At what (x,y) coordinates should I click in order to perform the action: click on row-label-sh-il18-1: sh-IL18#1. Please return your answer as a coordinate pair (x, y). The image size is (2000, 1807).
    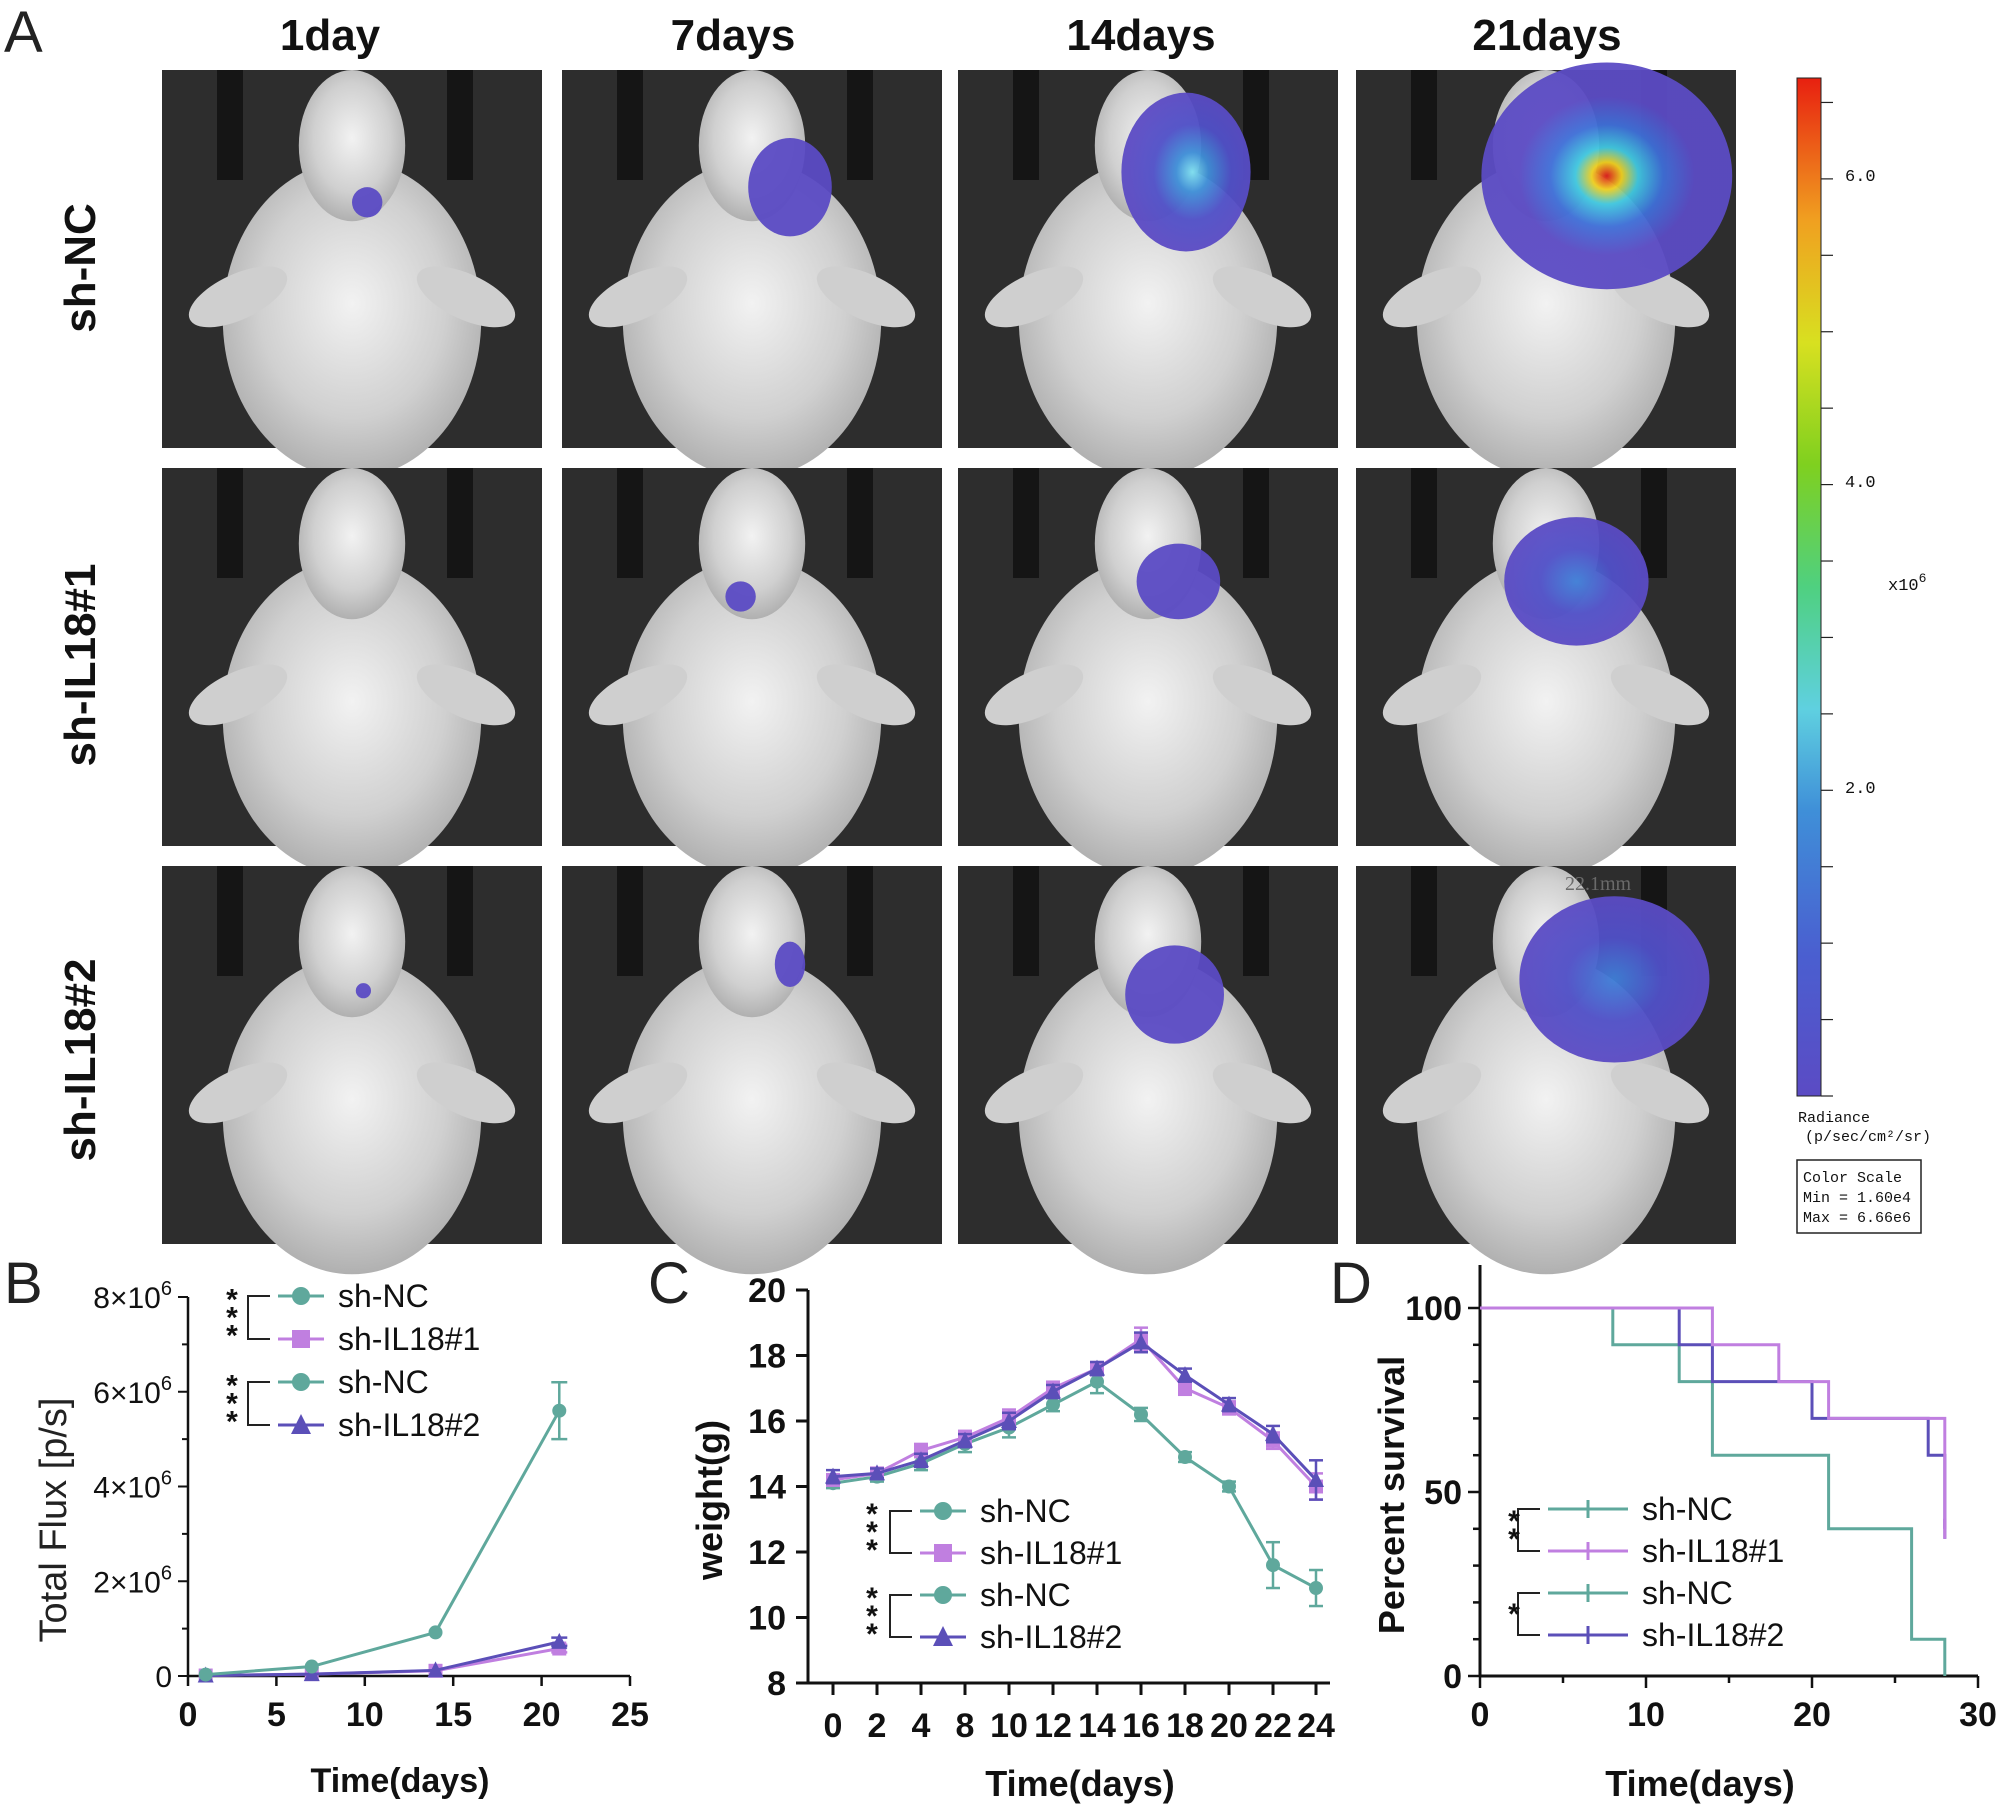
    Looking at the image, I should click on (80, 665).